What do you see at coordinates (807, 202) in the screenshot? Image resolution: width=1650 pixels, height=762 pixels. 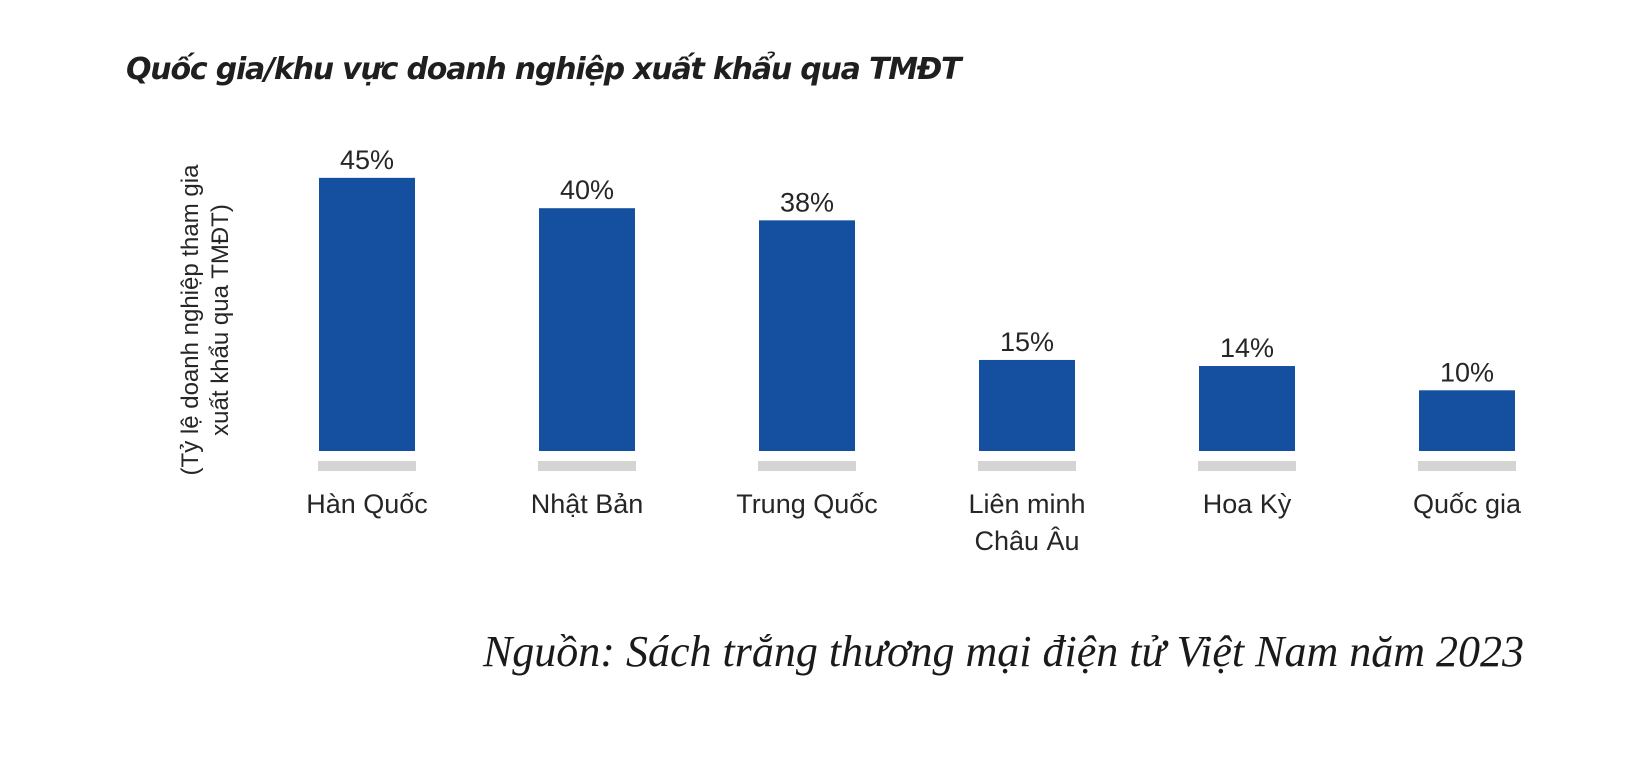 I see `value-label-2: 38%` at bounding box center [807, 202].